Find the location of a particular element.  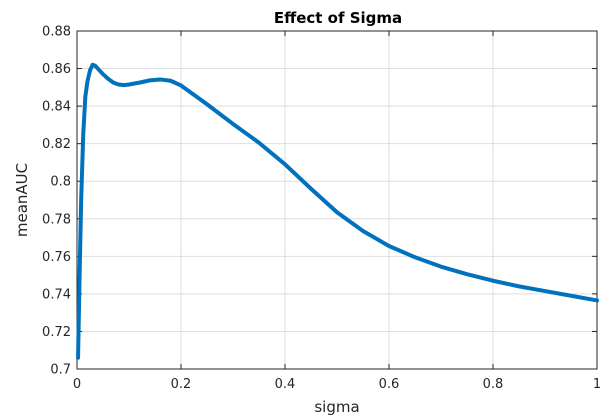

y-tick-label: 0.8 is located at coordinates (60, 182).